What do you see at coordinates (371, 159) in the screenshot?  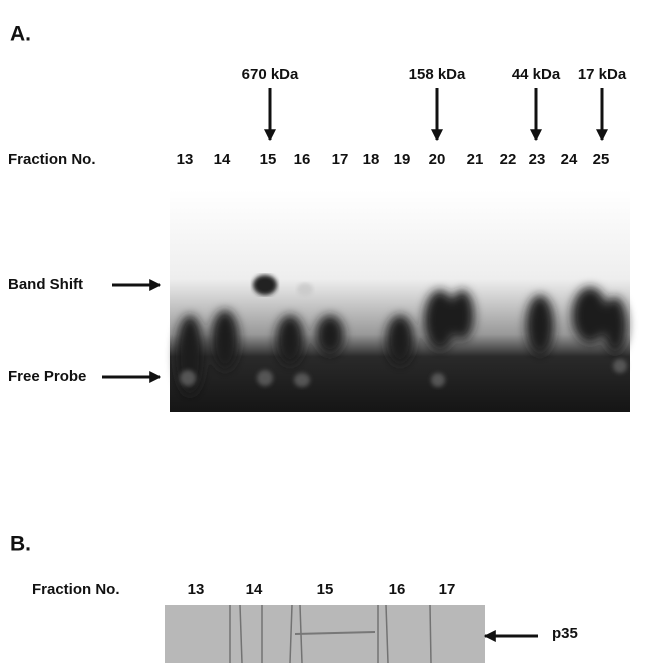 I see `fraction-number: 18` at bounding box center [371, 159].